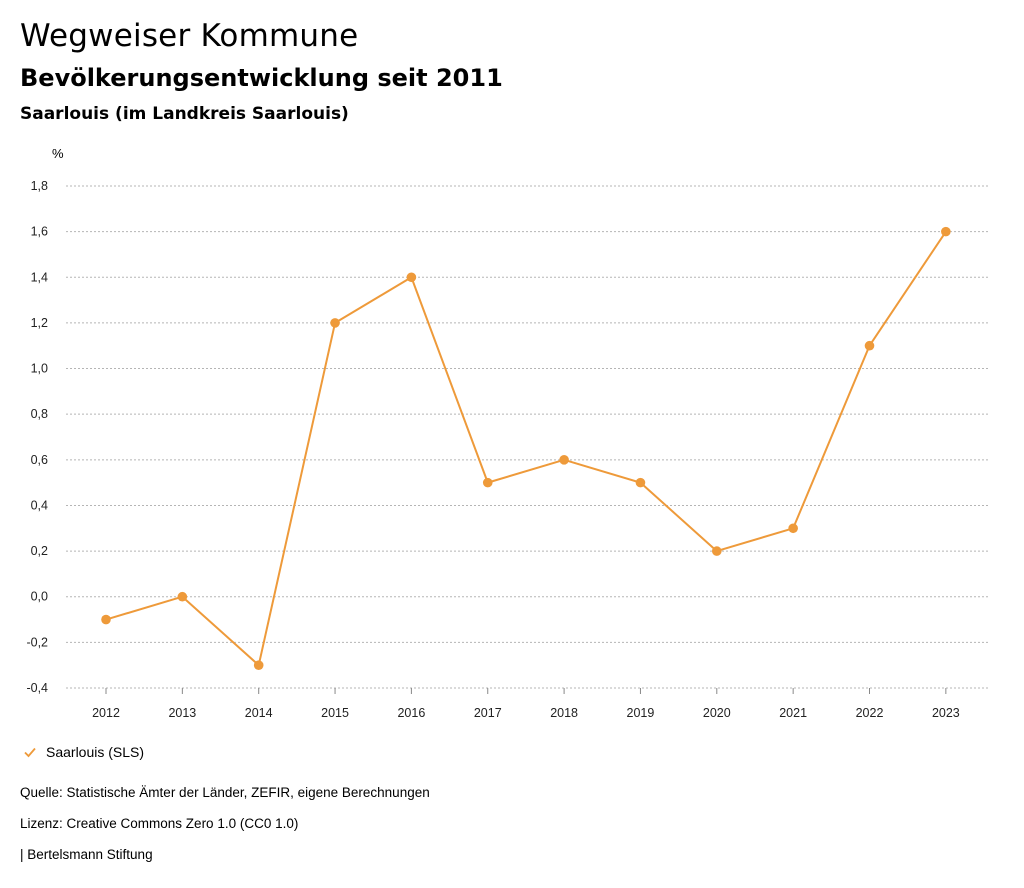 The width and height of the screenshot is (1024, 888). What do you see at coordinates (184, 114) in the screenshot?
I see `region-label: Saarlouis (im Landkreis Saarlouis)` at bounding box center [184, 114].